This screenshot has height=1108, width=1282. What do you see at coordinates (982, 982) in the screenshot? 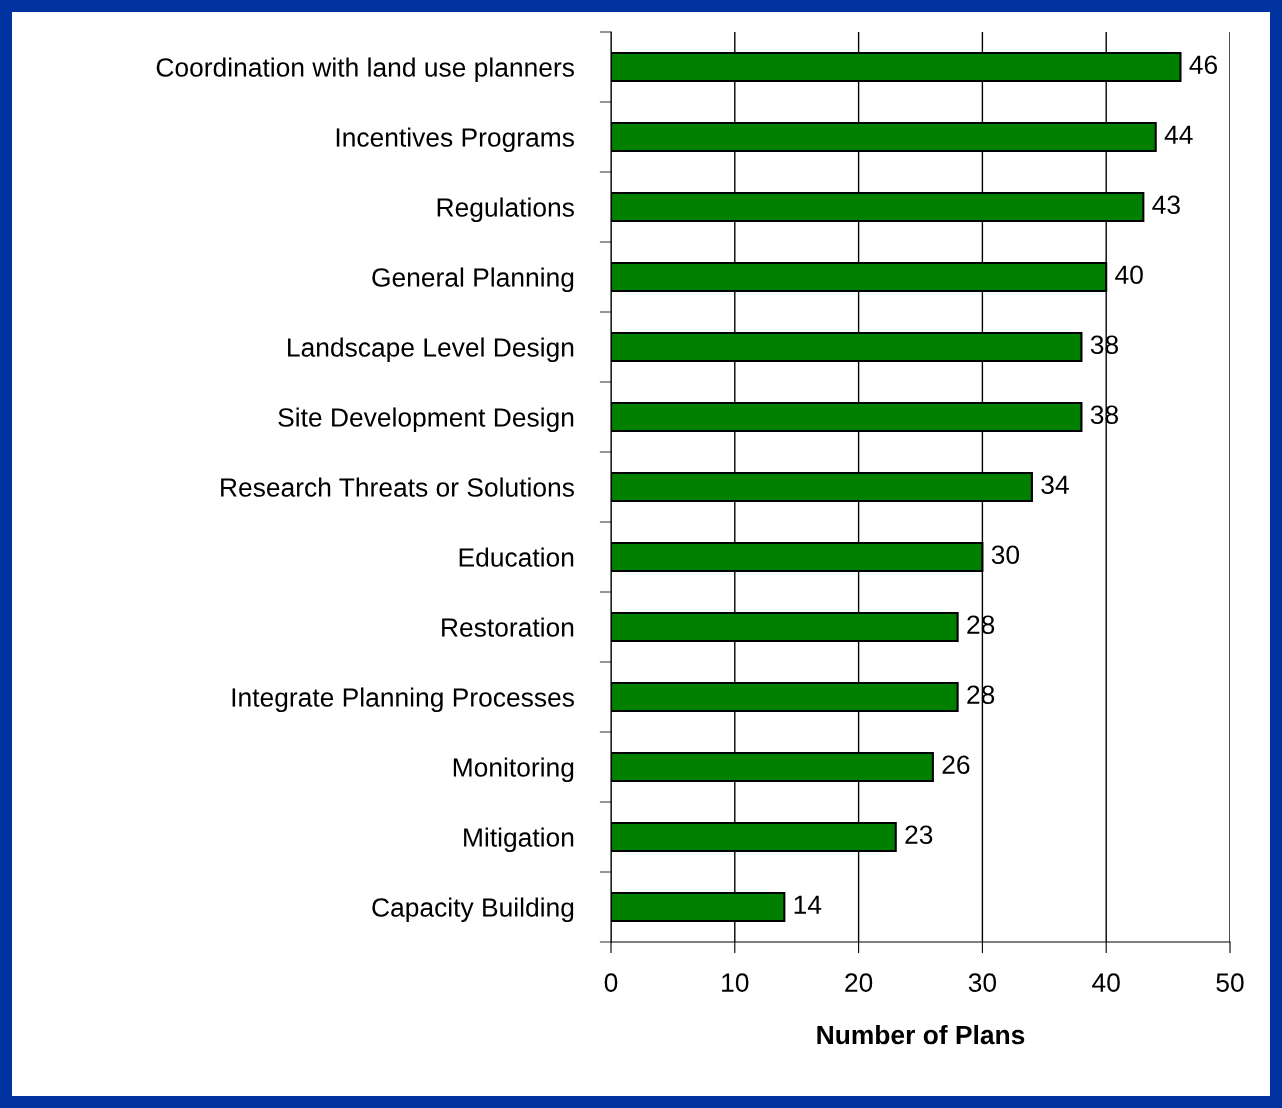
I see `x-tick-label: 30` at bounding box center [982, 982].